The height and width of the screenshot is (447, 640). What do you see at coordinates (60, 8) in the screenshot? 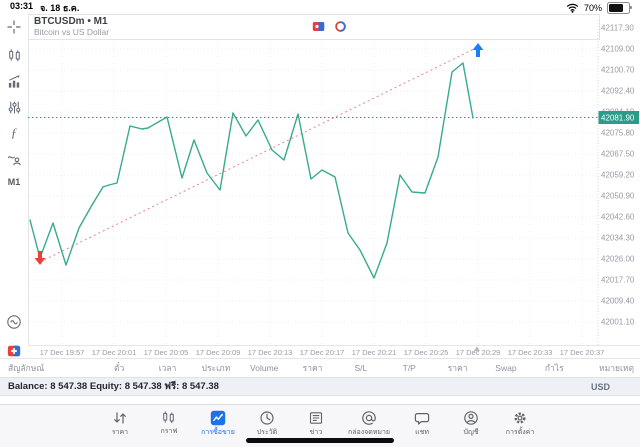
I see `status-date: จ. 18 ธ.ค.` at bounding box center [60, 8].